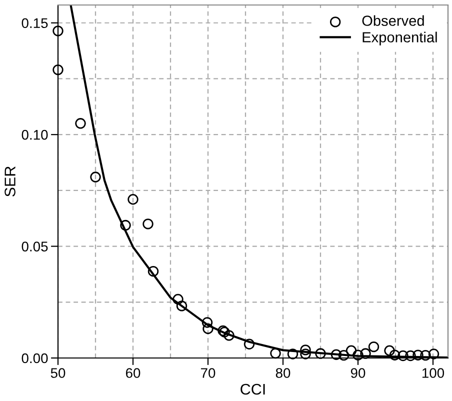  What do you see at coordinates (358, 373) in the screenshot?
I see `x-tick-label: 90` at bounding box center [358, 373].